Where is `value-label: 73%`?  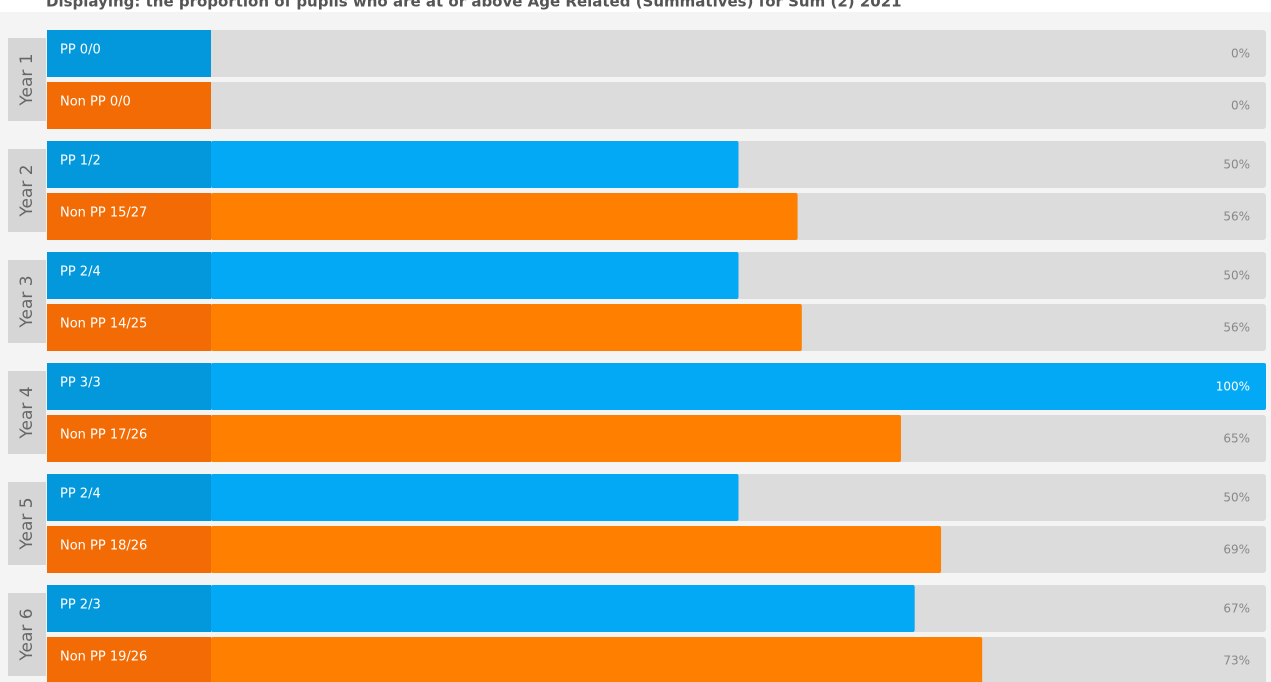
value-label: 73% is located at coordinates (1236, 661).